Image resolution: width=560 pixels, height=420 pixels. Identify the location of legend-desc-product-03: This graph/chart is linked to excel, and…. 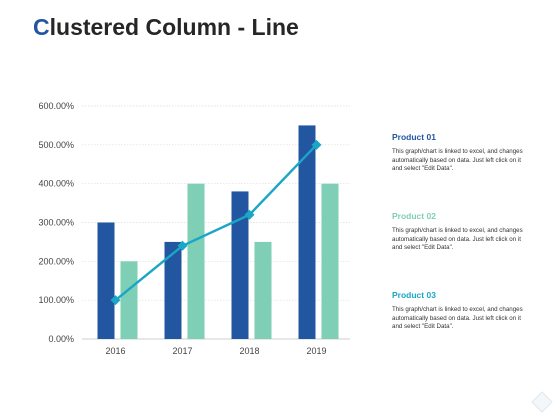
(457, 318).